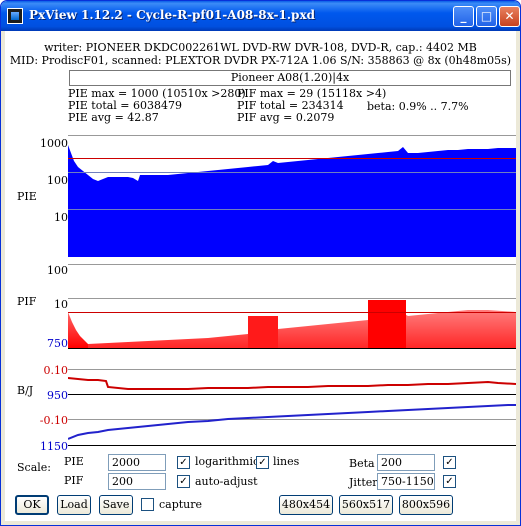 This screenshot has height=526, width=521. I want to click on pif-scale-label: PIF, so click(74, 480).